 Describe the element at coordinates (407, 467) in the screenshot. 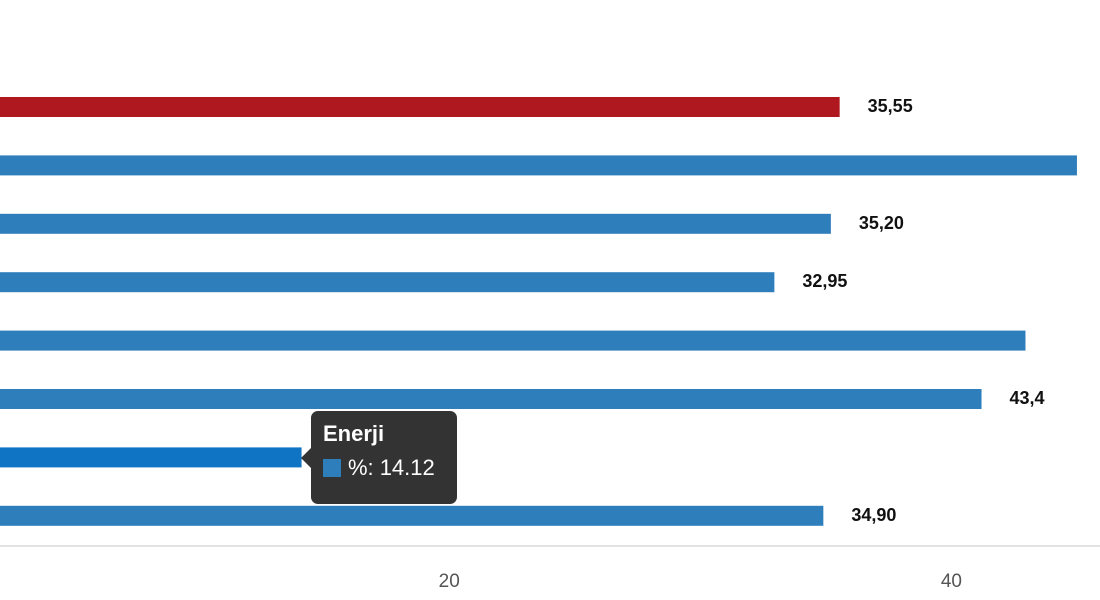

I see `tooltip-value: 14.12` at that location.